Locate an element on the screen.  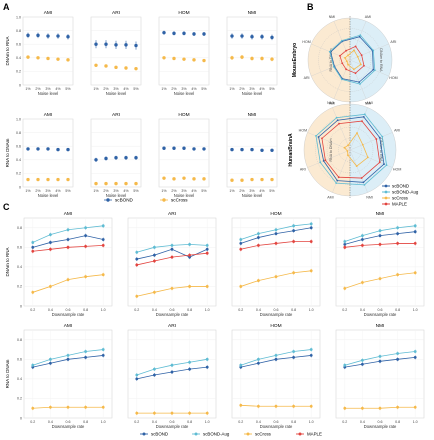
x-tick-label: 4% is located at coordinates (126, 89).